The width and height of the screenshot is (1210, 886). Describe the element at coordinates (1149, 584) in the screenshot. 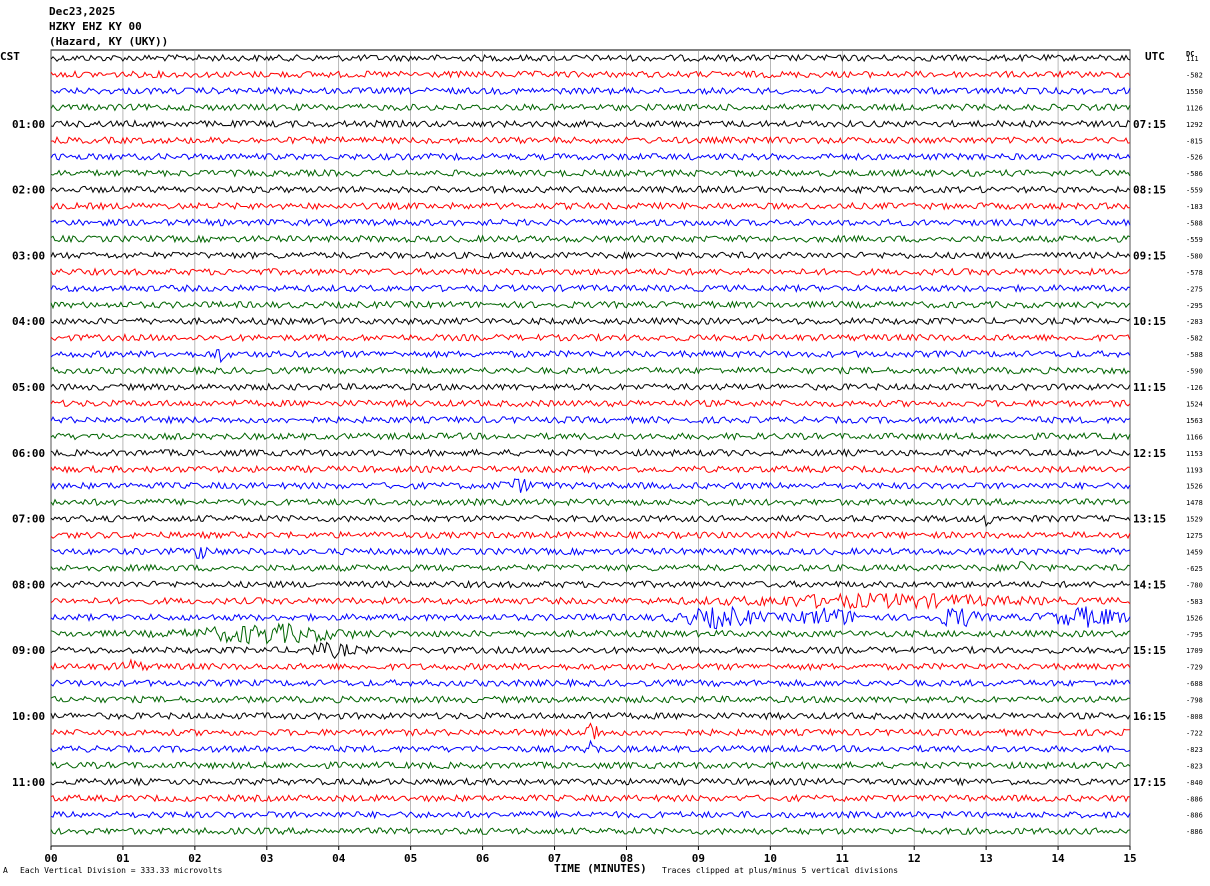

I see `utc-hour-label: 14:15` at that location.